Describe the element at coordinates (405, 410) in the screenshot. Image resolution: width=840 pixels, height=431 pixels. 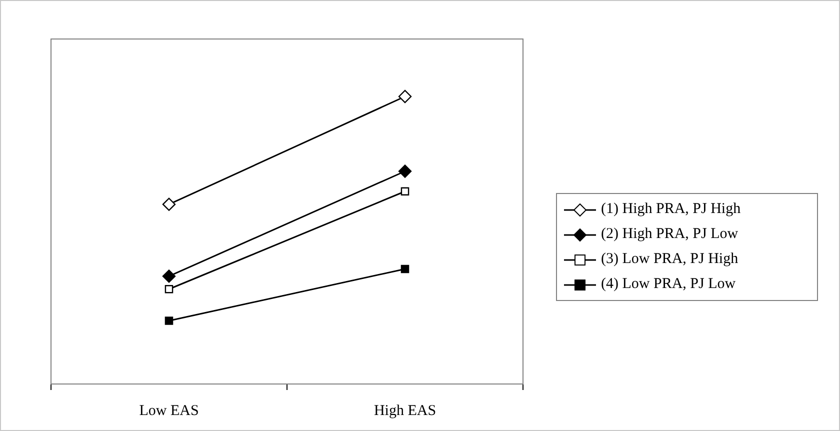
I see `x-tick-label: High EAS` at that location.